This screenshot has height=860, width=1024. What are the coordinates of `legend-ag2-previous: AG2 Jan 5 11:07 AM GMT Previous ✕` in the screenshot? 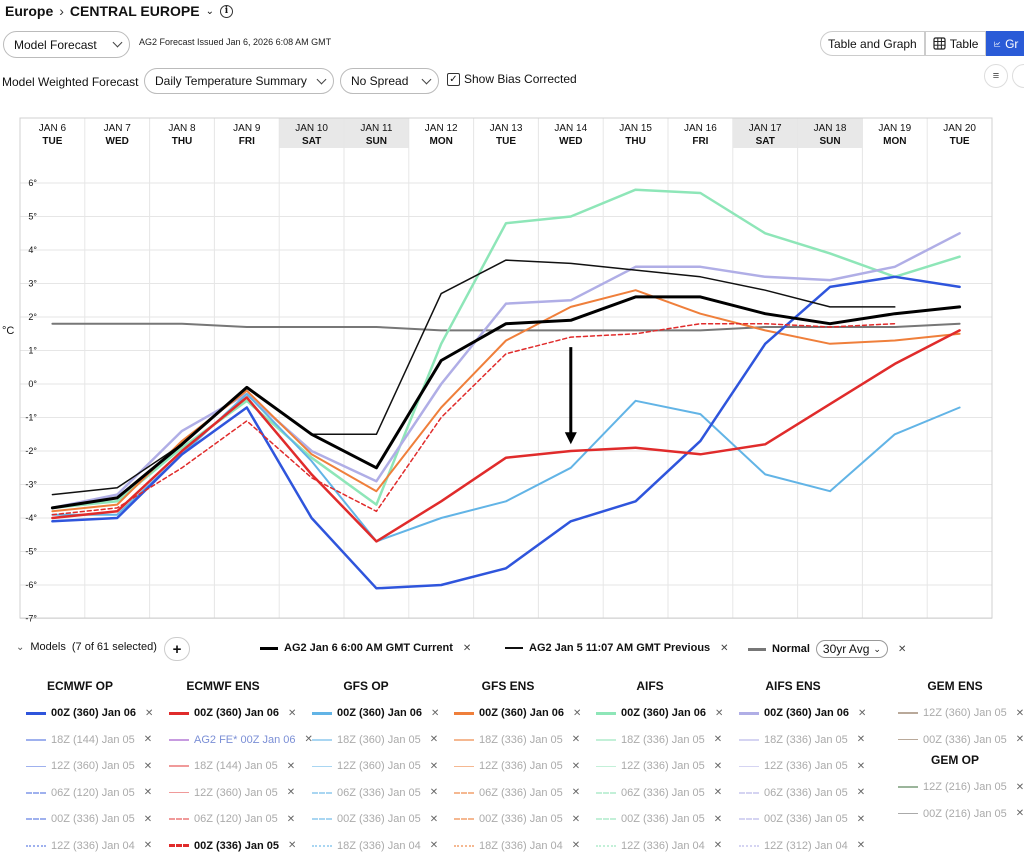 It's located at (617, 648).